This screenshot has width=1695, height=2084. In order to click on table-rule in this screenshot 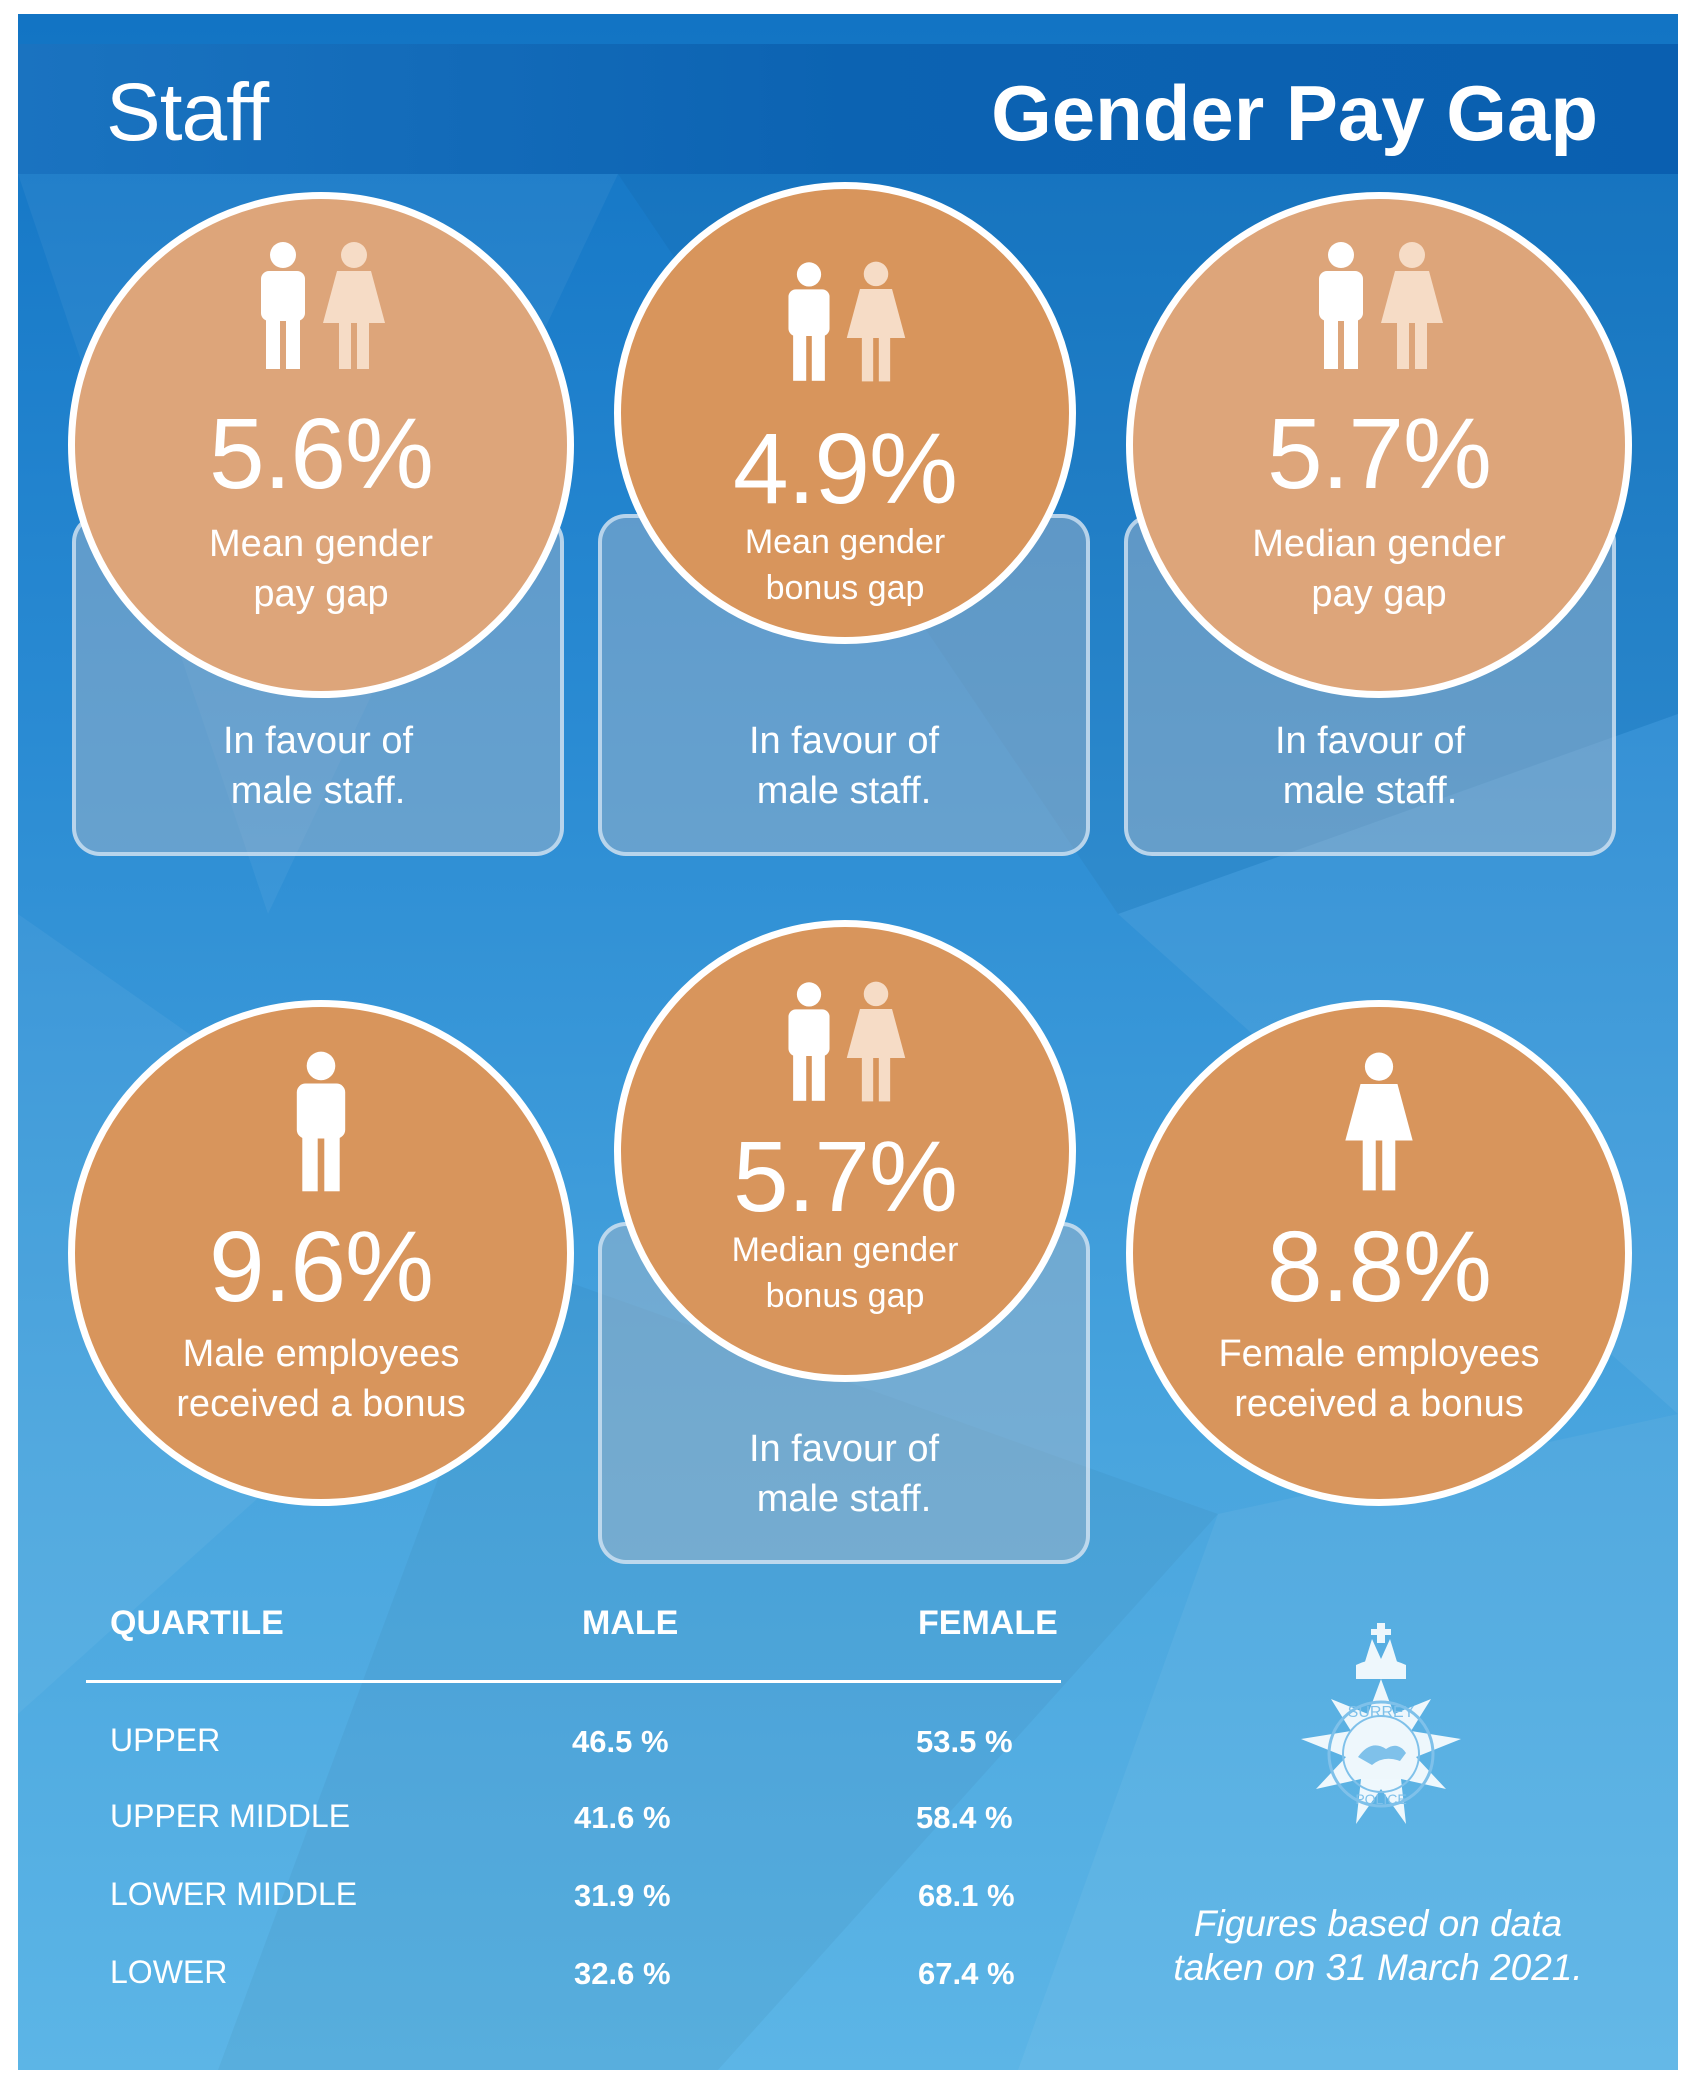, I will do `click(573, 1681)`.